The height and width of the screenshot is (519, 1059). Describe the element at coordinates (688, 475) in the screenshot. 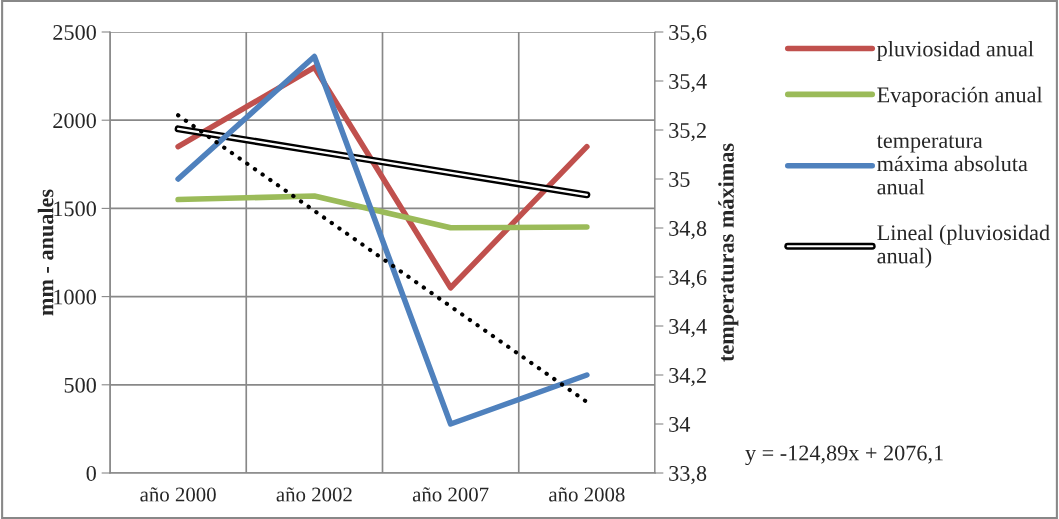

I see `y2-tick-label: 33,8` at that location.